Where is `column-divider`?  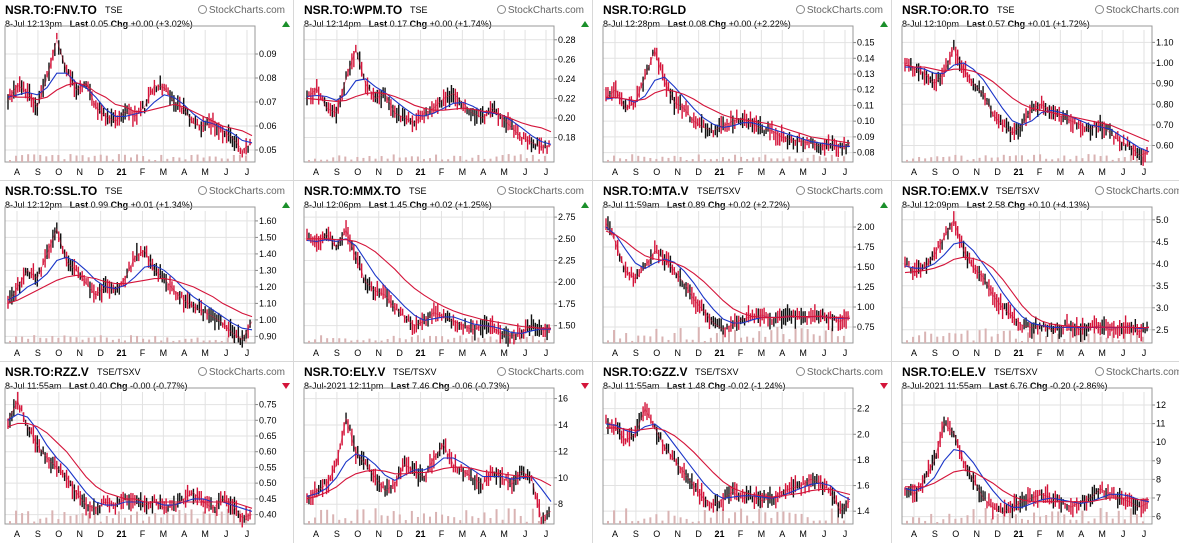 column-divider is located at coordinates (293, 271).